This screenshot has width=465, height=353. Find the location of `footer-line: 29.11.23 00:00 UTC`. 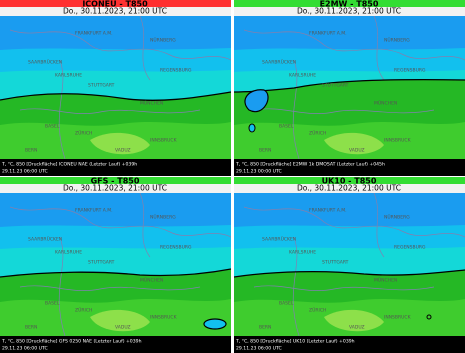

footer-line: 29.11.23 00:00 UTC is located at coordinates (259, 172).